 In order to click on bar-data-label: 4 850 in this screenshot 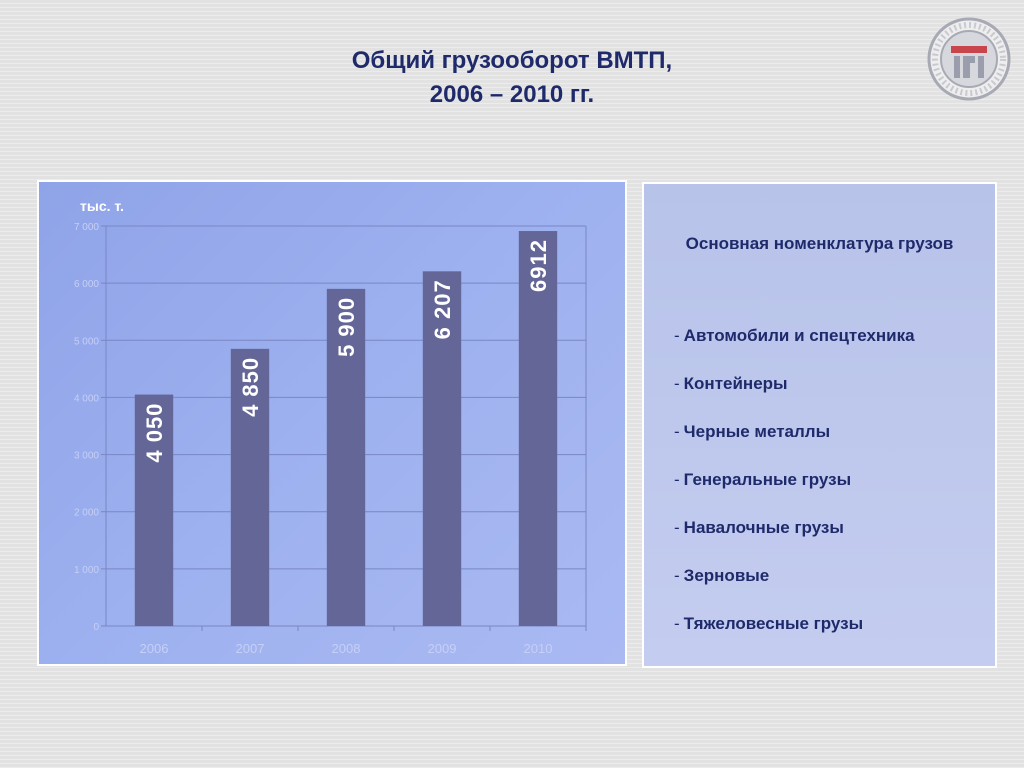, I will do `click(250, 387)`.